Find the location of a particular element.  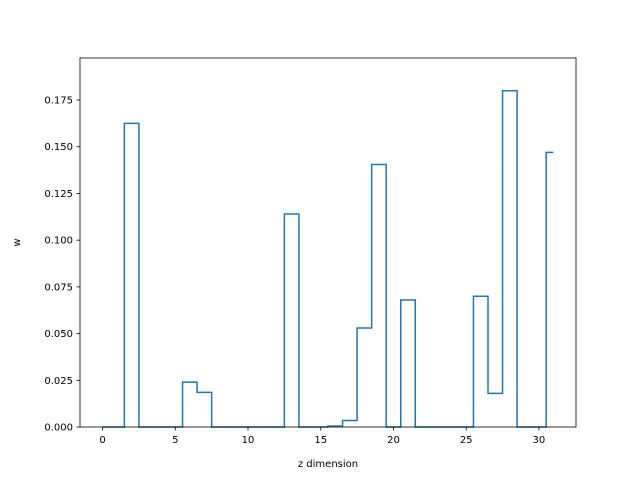

y-tick-label: 0.100 is located at coordinates (58, 241).